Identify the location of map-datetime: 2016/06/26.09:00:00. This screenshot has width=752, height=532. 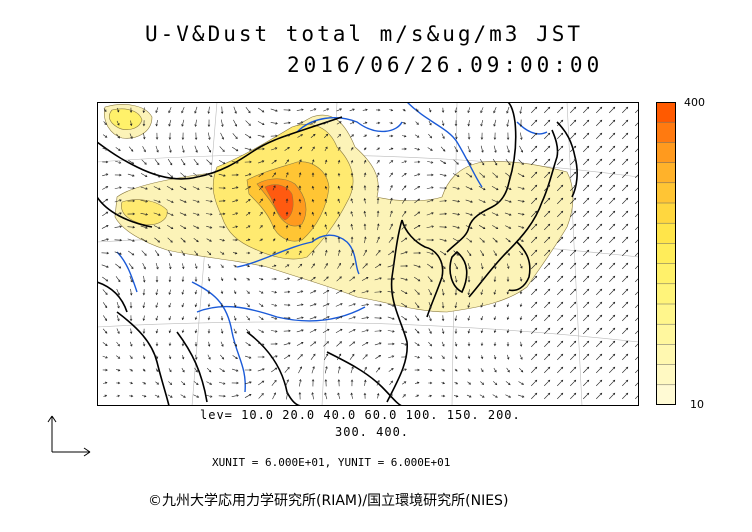
(445, 65).